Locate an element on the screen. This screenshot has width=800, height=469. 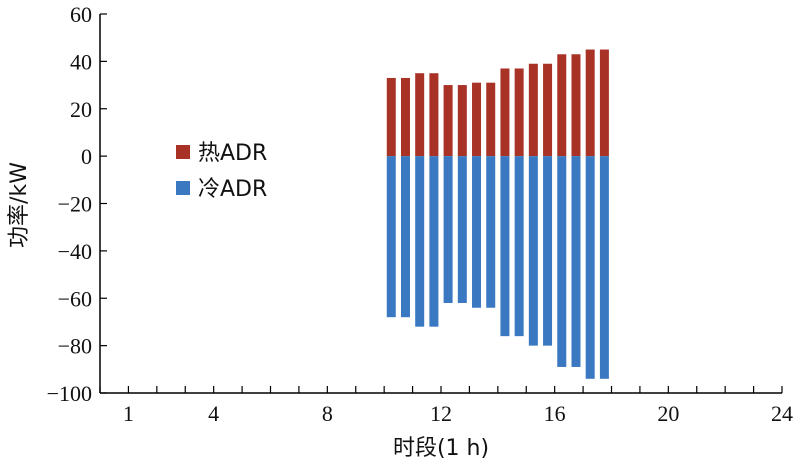
y-tick-label: 40 is located at coordinates (81, 61).